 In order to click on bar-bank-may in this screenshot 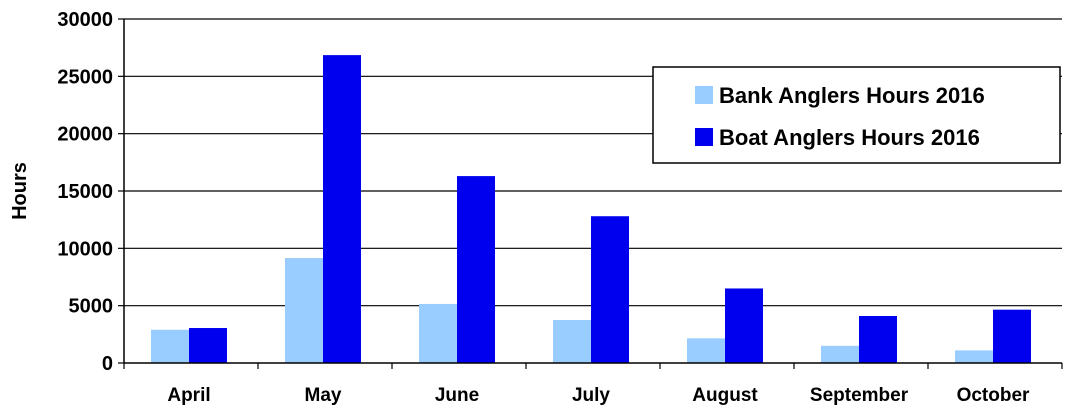, I will do `click(304, 310)`.